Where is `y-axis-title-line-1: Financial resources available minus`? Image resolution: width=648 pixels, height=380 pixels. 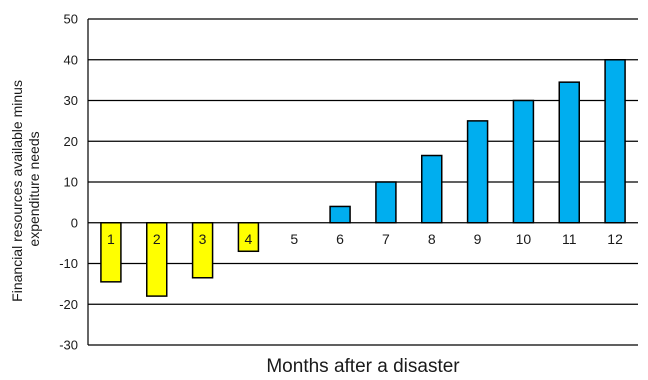 y-axis-title-line-1: Financial resources available minus is located at coordinates (17, 191).